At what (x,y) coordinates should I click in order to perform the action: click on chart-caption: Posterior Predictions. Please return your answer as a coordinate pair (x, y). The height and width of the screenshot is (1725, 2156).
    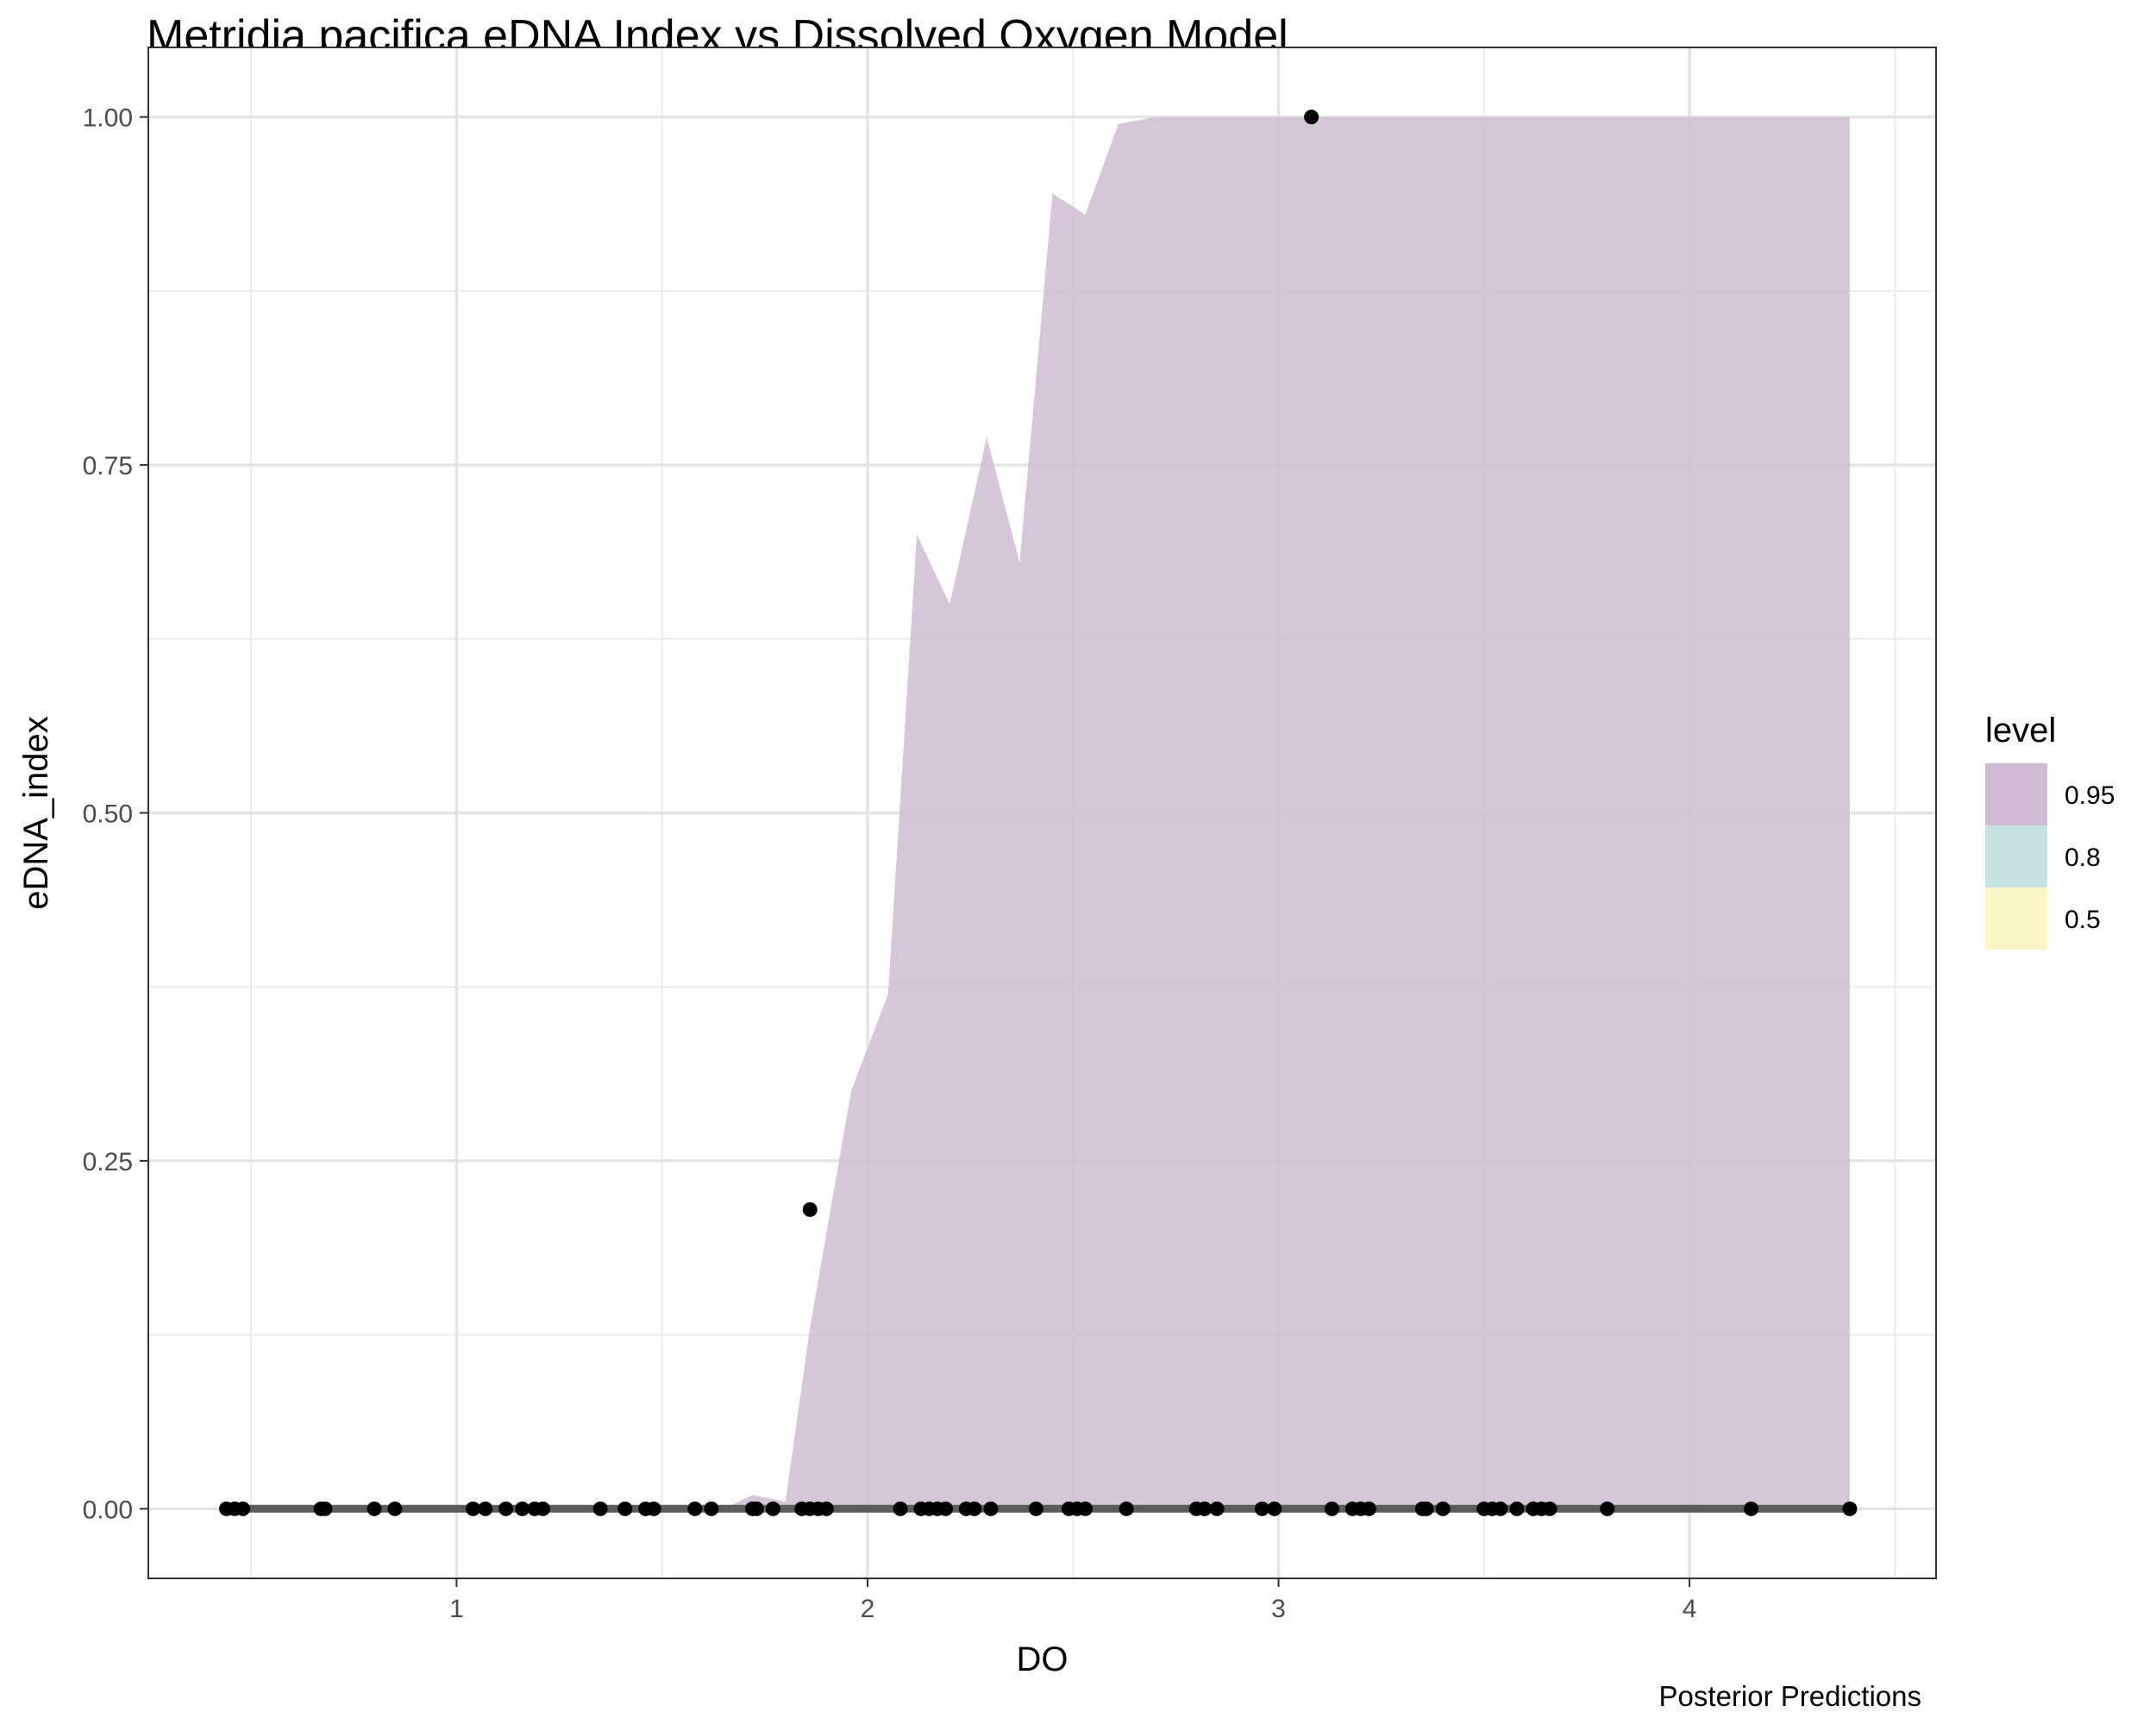
    Looking at the image, I should click on (1789, 1696).